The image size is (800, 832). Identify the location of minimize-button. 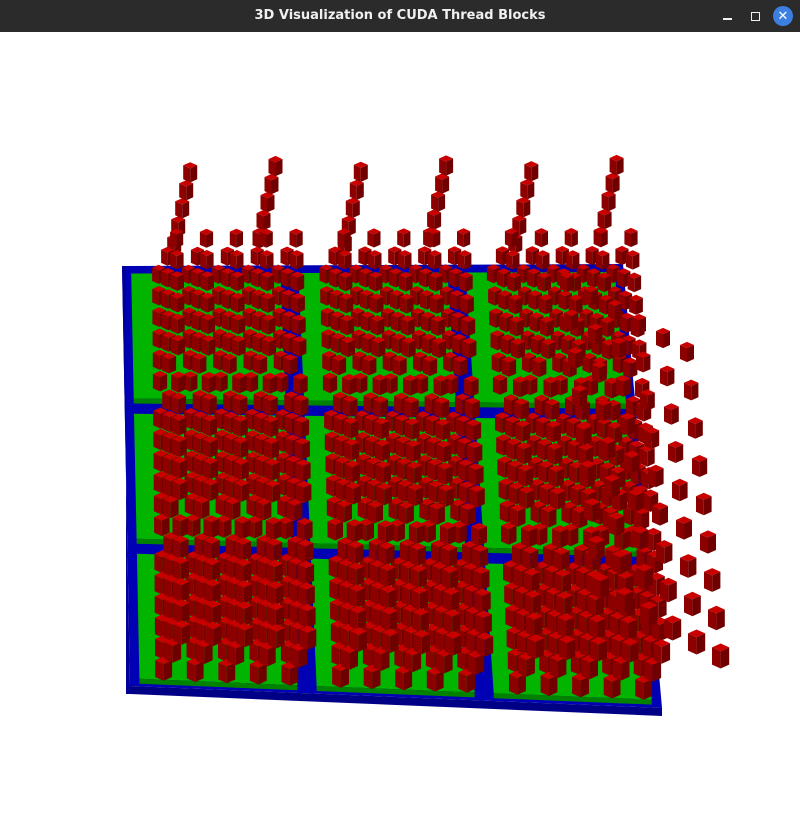
(727, 16).